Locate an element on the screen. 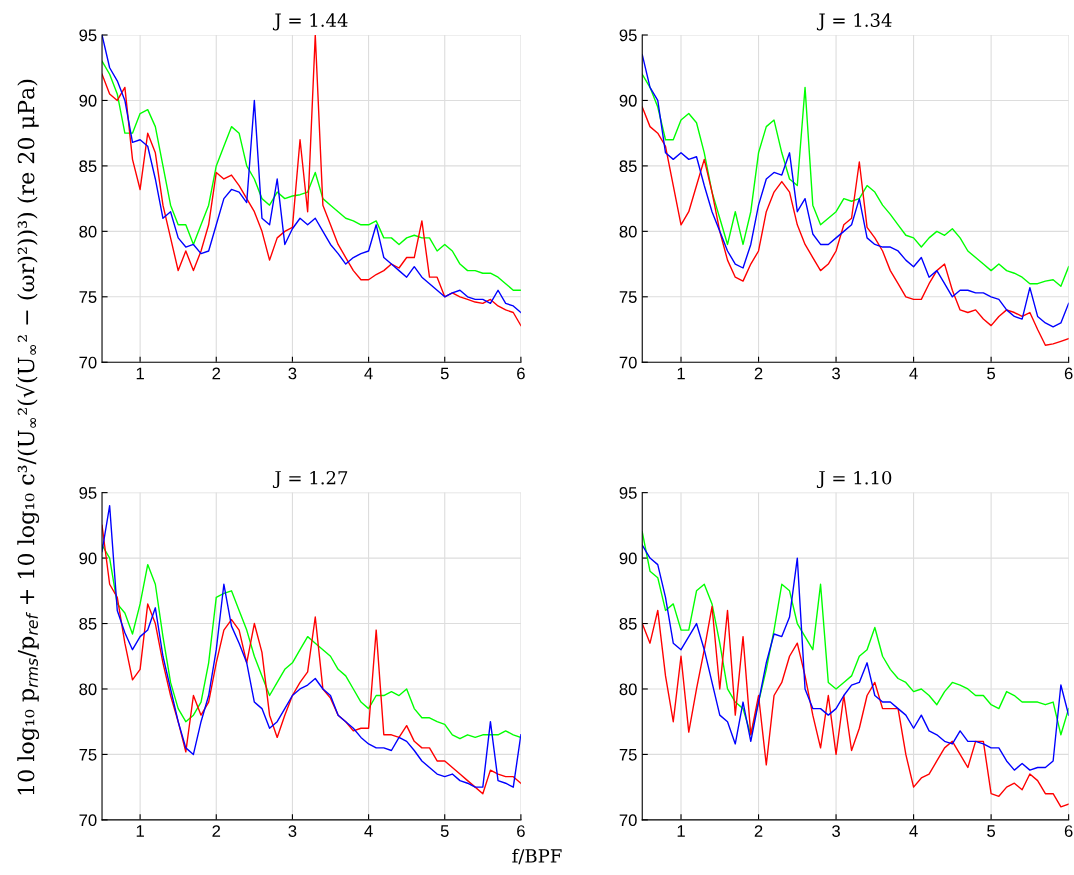  chart-title: J = 1.27 is located at coordinates (310, 479).